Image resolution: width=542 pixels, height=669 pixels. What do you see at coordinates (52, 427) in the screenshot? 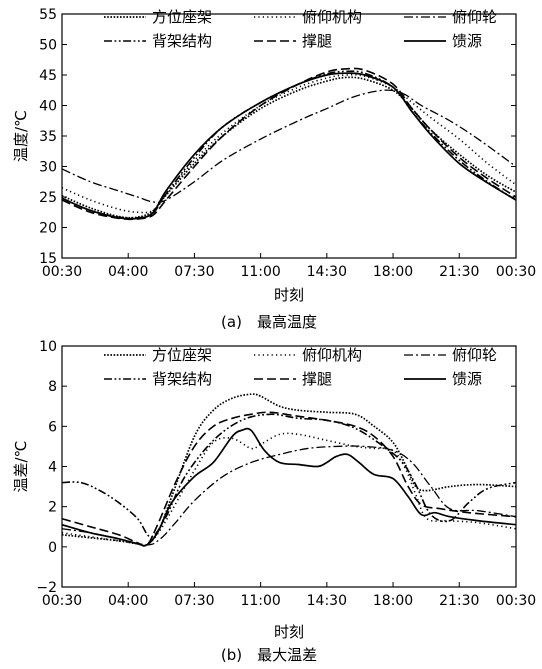
I see `y-tick-label: 6` at bounding box center [52, 427].